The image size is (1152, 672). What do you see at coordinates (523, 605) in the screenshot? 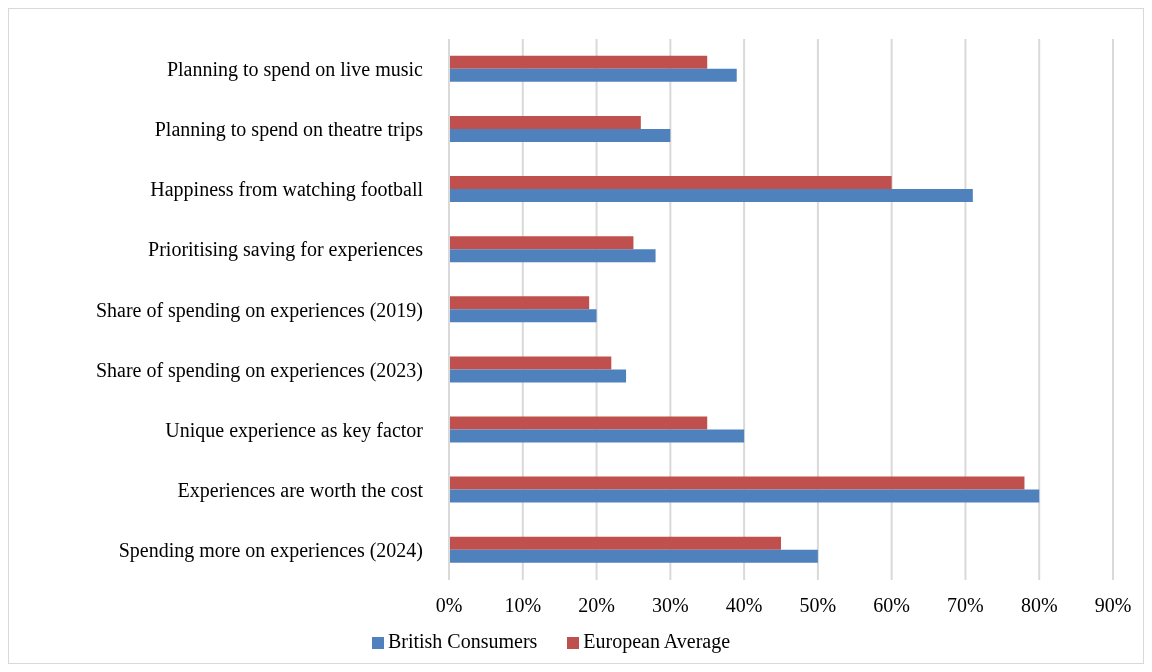
I see `x-tick-label: 10%` at bounding box center [523, 605].